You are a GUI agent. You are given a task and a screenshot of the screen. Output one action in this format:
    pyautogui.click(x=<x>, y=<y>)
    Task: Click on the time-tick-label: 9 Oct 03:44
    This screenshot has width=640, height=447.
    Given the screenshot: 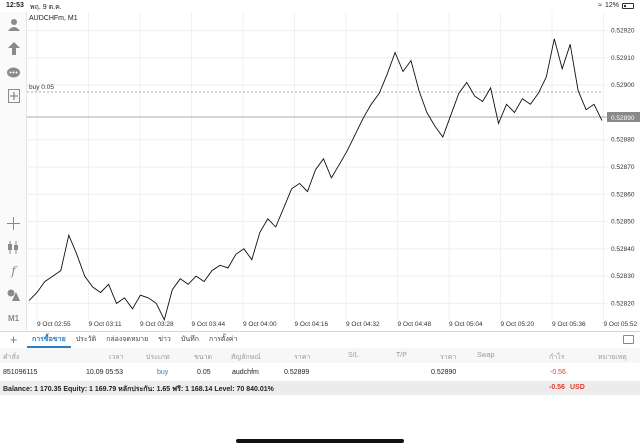 What is the action you would take?
    pyautogui.click(x=209, y=324)
    